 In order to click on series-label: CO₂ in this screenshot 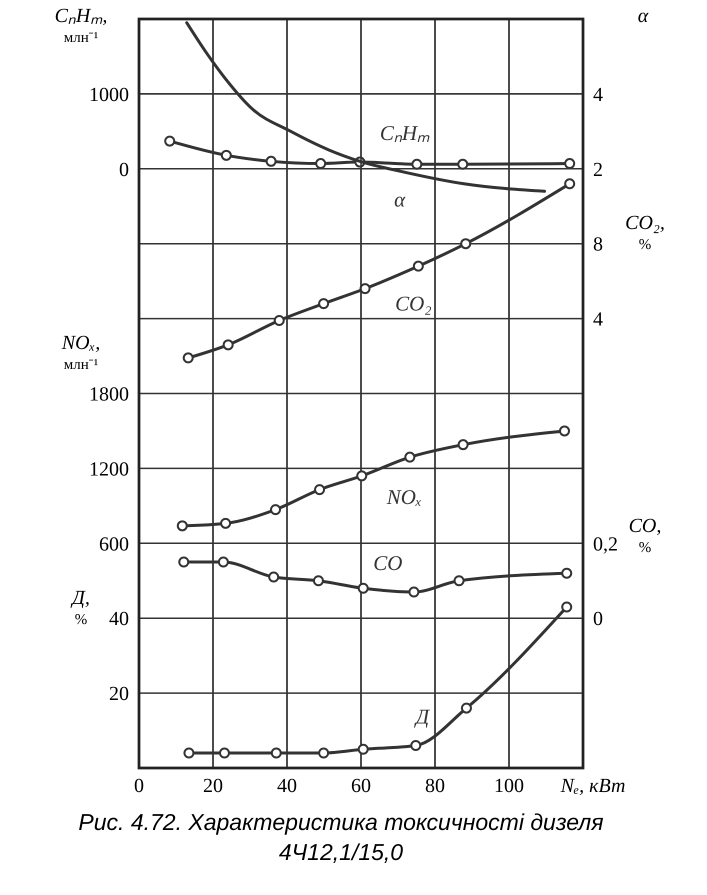, I will do `click(413, 304)`.